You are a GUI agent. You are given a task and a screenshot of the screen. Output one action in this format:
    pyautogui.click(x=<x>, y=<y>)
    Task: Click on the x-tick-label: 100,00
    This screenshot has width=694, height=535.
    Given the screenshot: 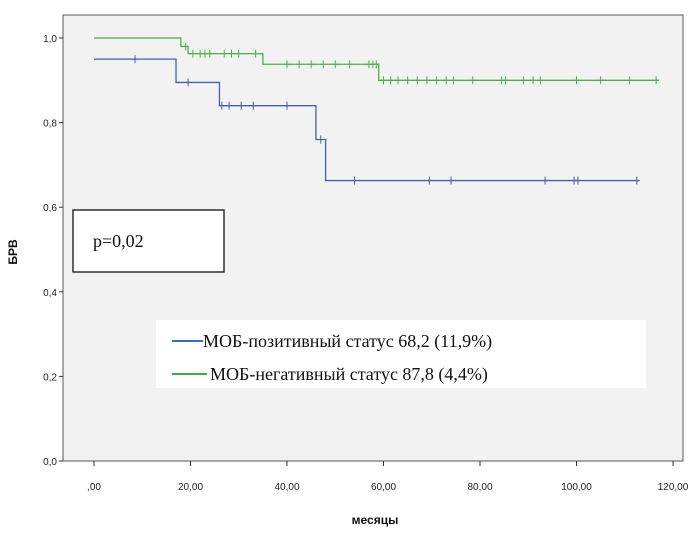 What is the action you would take?
    pyautogui.click(x=576, y=487)
    